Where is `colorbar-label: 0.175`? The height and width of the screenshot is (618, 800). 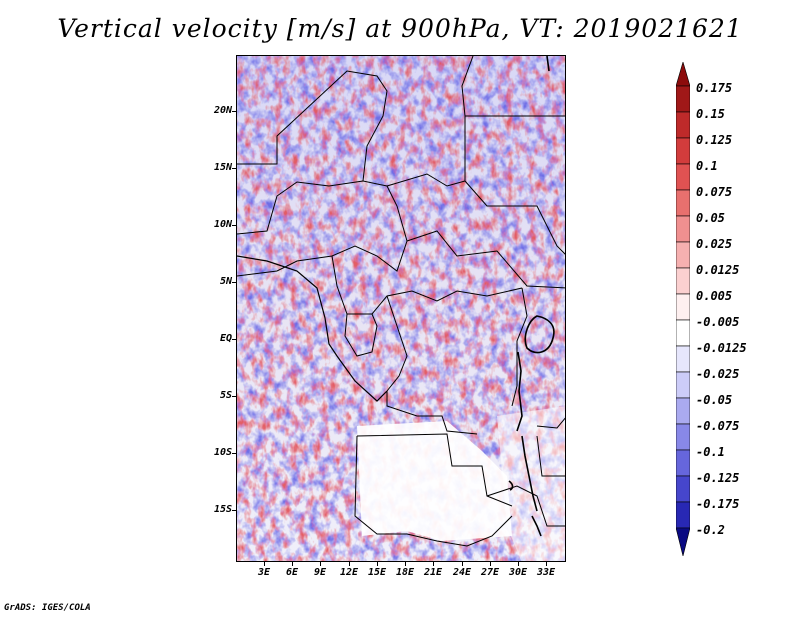 colorbar-label: 0.175 is located at coordinates (714, 88).